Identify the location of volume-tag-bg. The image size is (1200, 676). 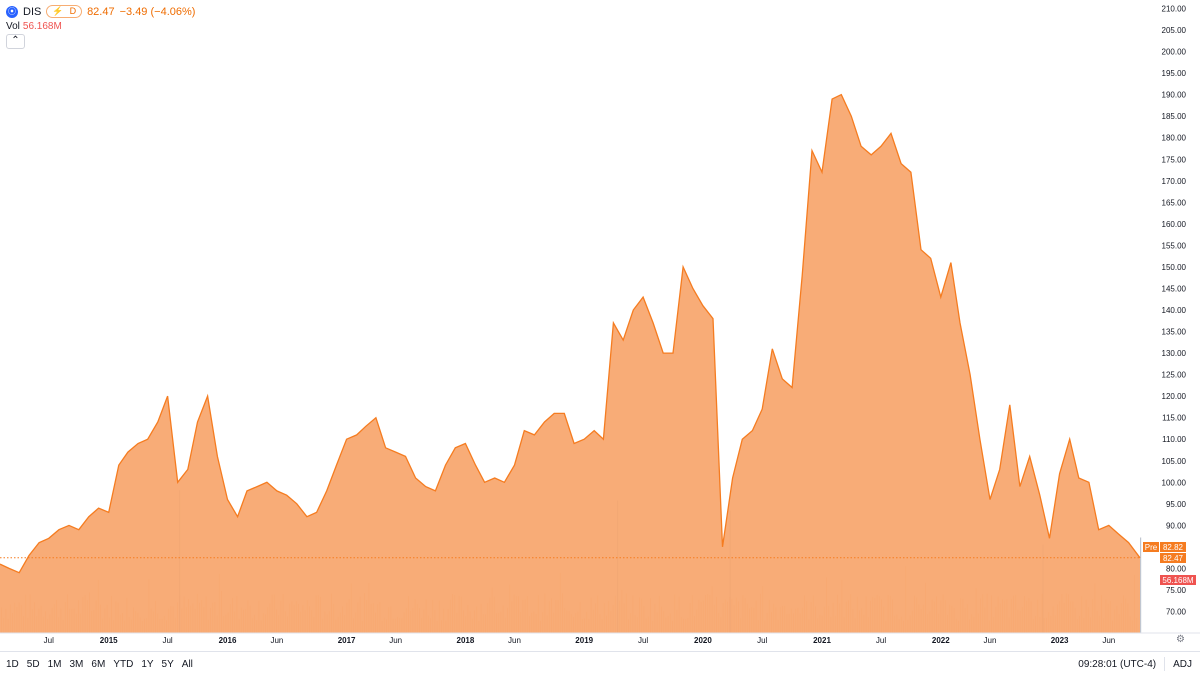
(1178, 580).